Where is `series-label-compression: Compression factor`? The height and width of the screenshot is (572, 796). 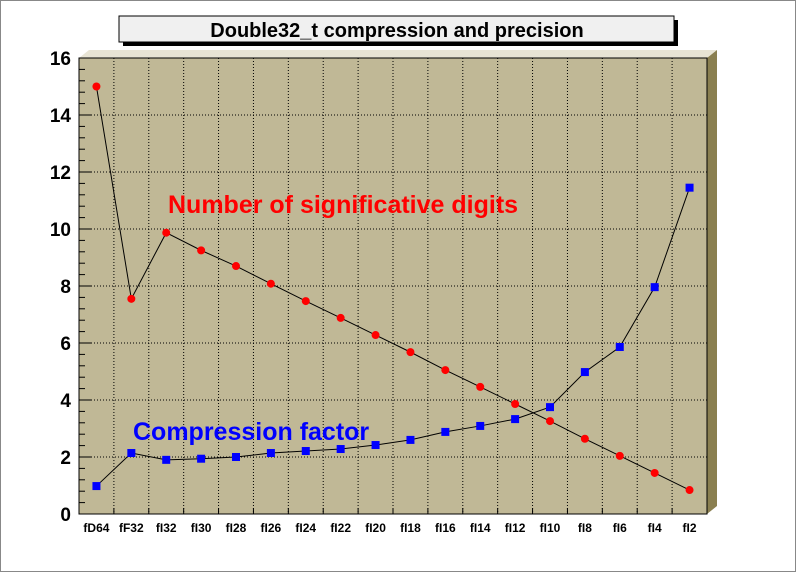 series-label-compression: Compression factor is located at coordinates (251, 432).